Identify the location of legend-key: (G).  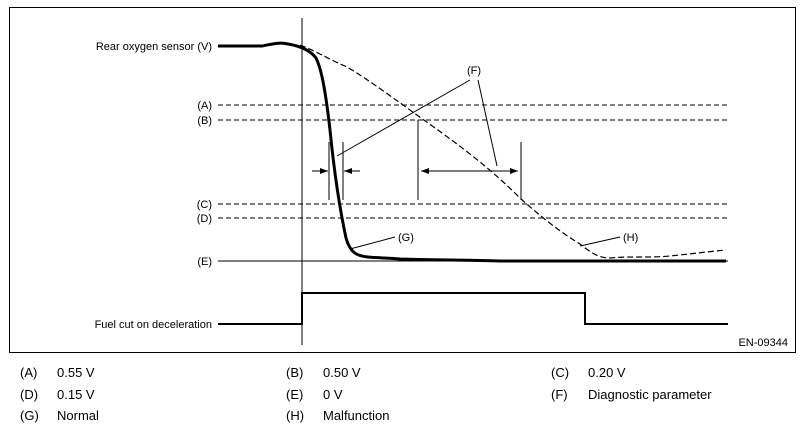
(29, 415).